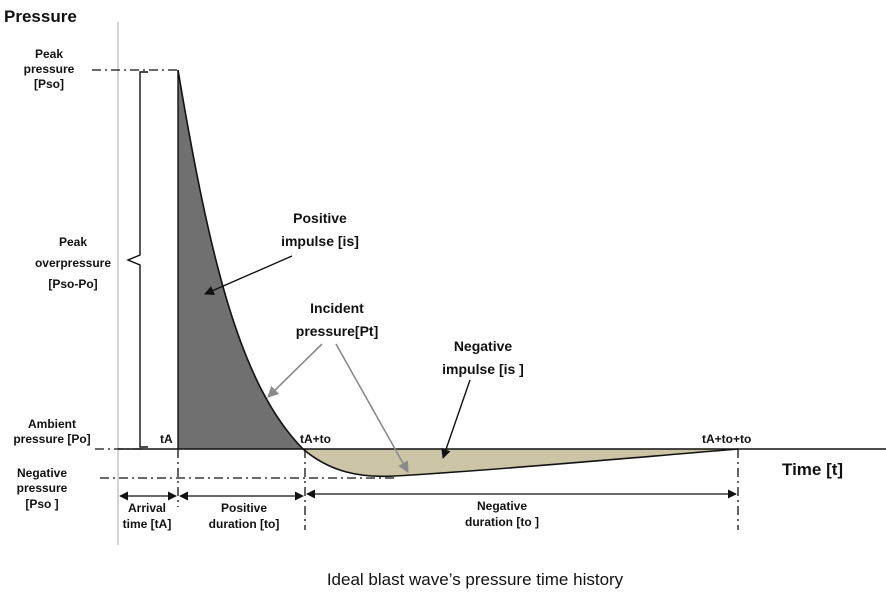 The height and width of the screenshot is (607, 886). What do you see at coordinates (812, 469) in the screenshot?
I see `x-axis-label: Time [t]` at bounding box center [812, 469].